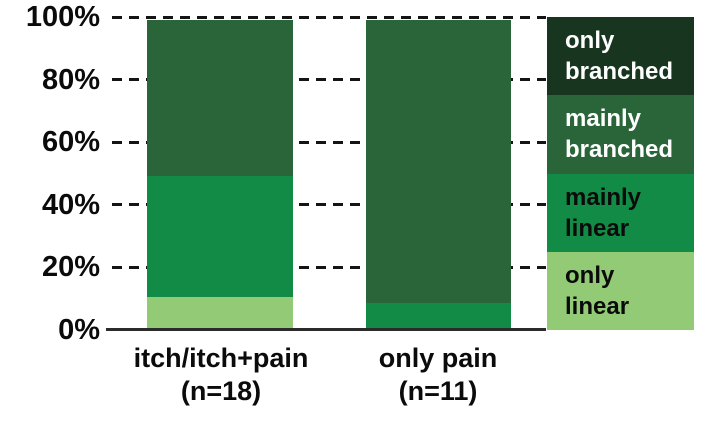  Describe the element at coordinates (438, 375) in the screenshot. I see `x-axis-label-pain: only pain (n=11)` at that location.